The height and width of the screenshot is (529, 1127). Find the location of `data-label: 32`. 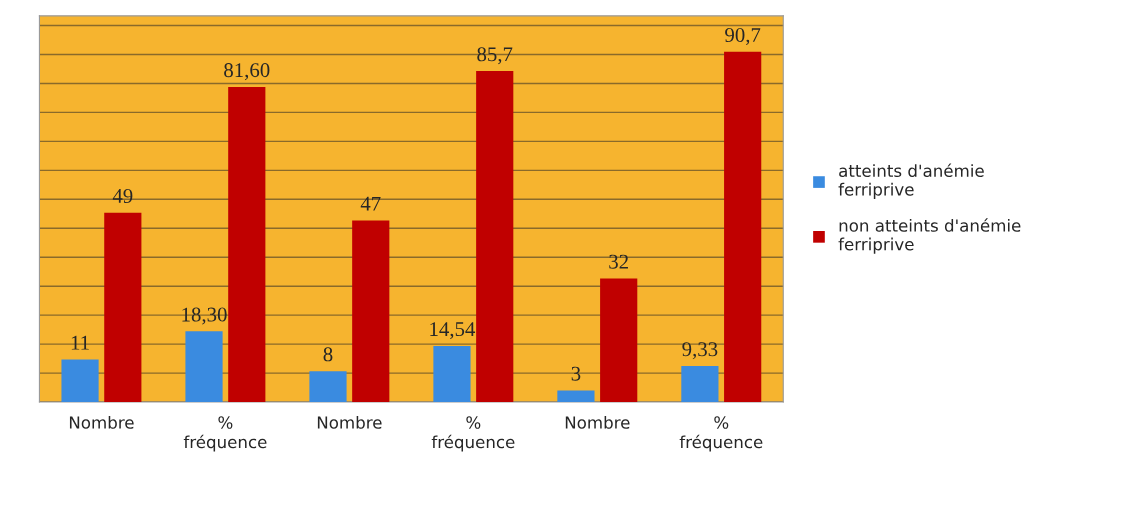

data-label: 32 is located at coordinates (618, 261).